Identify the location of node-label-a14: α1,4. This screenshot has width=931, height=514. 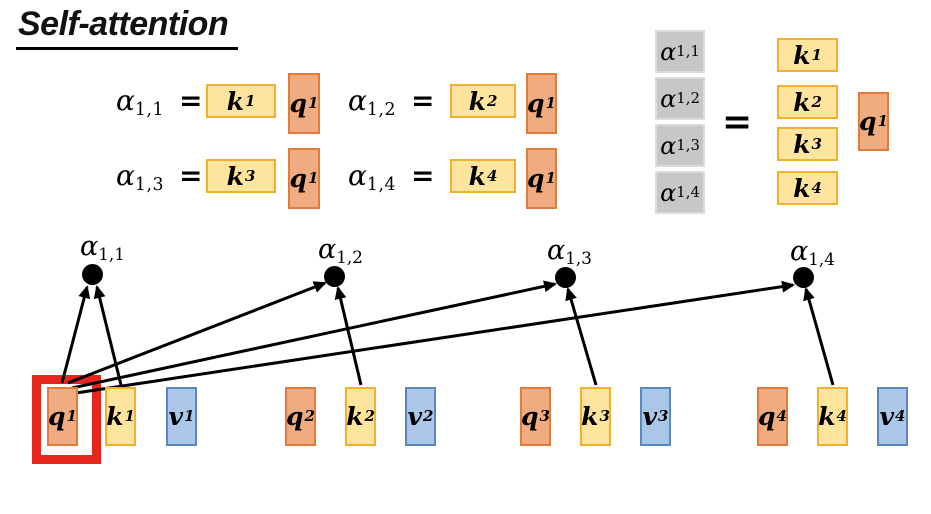
(812, 252).